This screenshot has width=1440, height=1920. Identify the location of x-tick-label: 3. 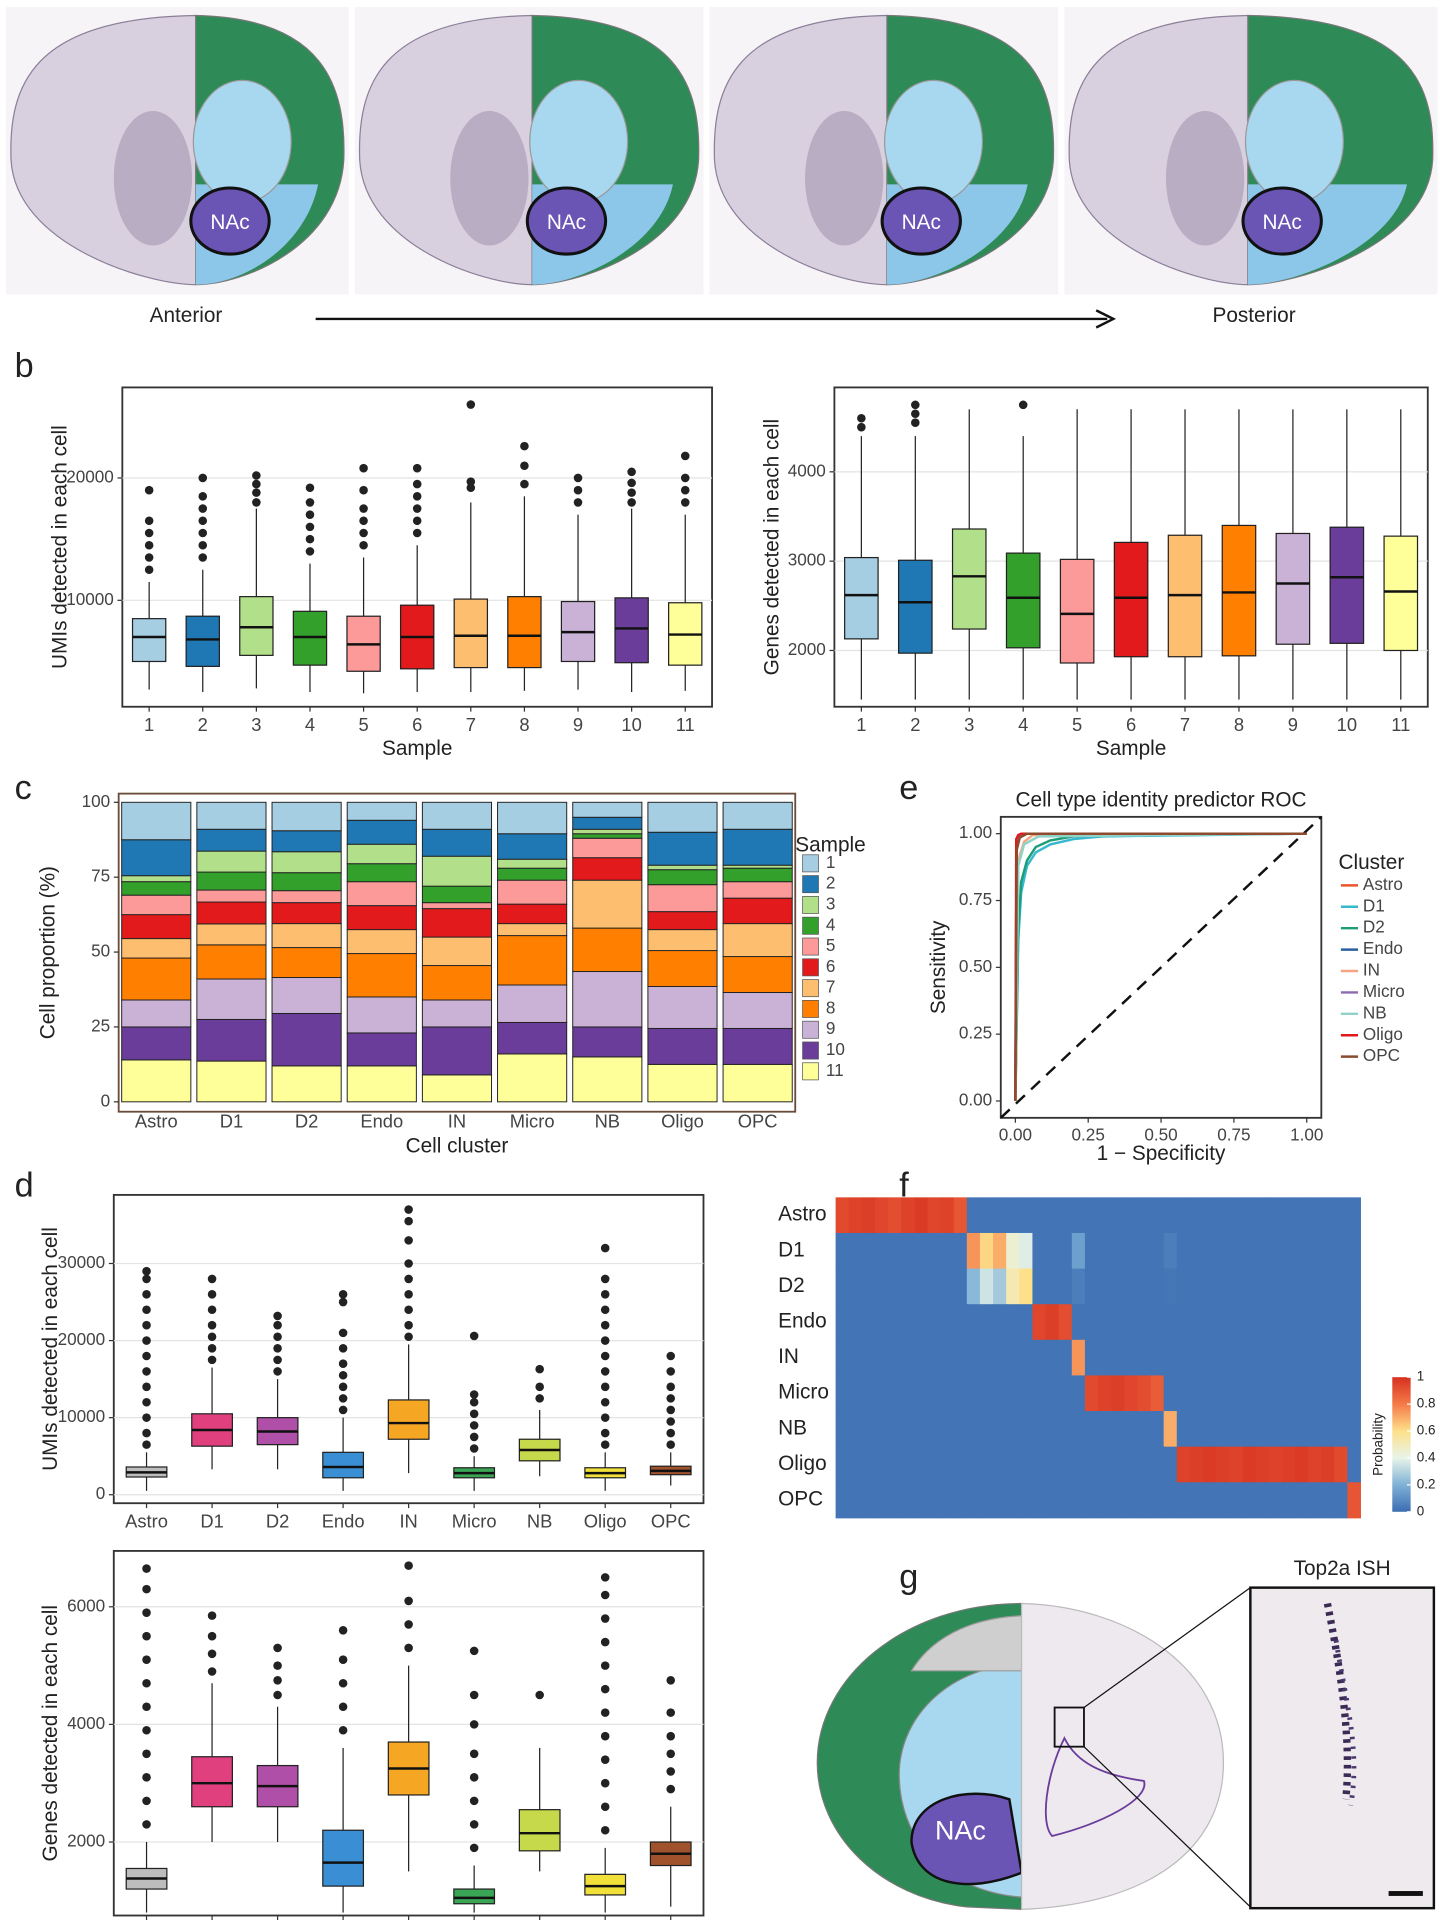
(969, 724).